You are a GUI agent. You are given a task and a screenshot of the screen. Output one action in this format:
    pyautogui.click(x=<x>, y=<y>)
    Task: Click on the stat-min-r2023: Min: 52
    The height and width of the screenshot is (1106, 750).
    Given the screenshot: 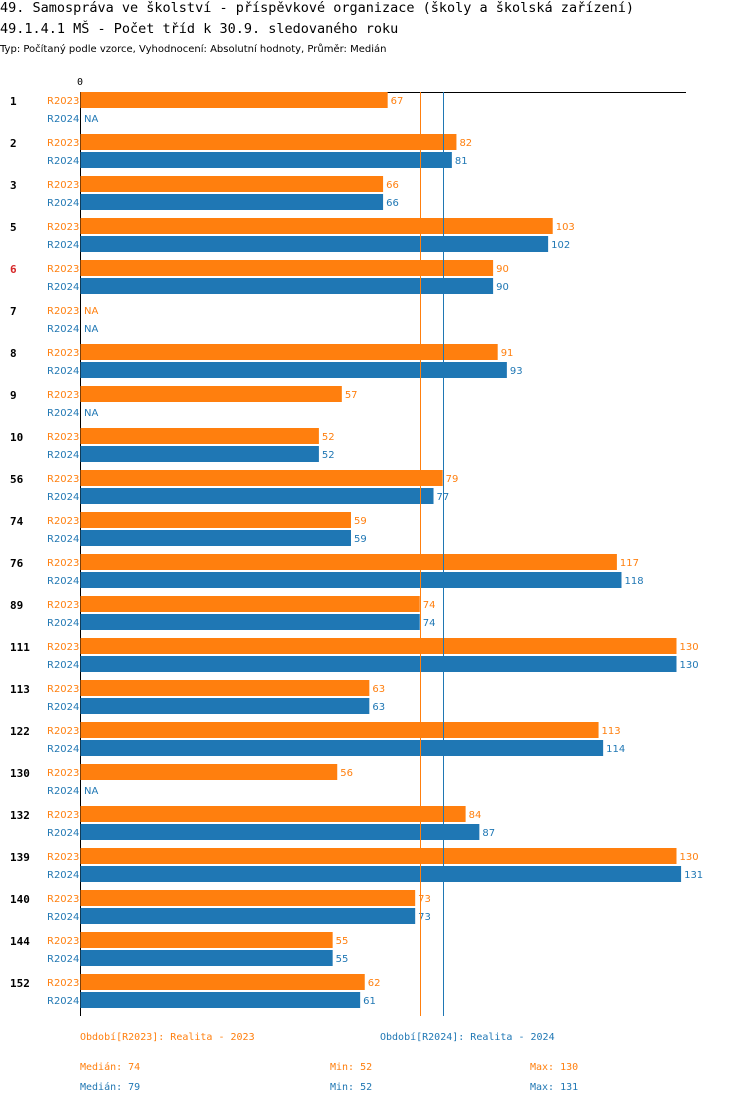 What is the action you would take?
    pyautogui.click(x=351, y=1067)
    